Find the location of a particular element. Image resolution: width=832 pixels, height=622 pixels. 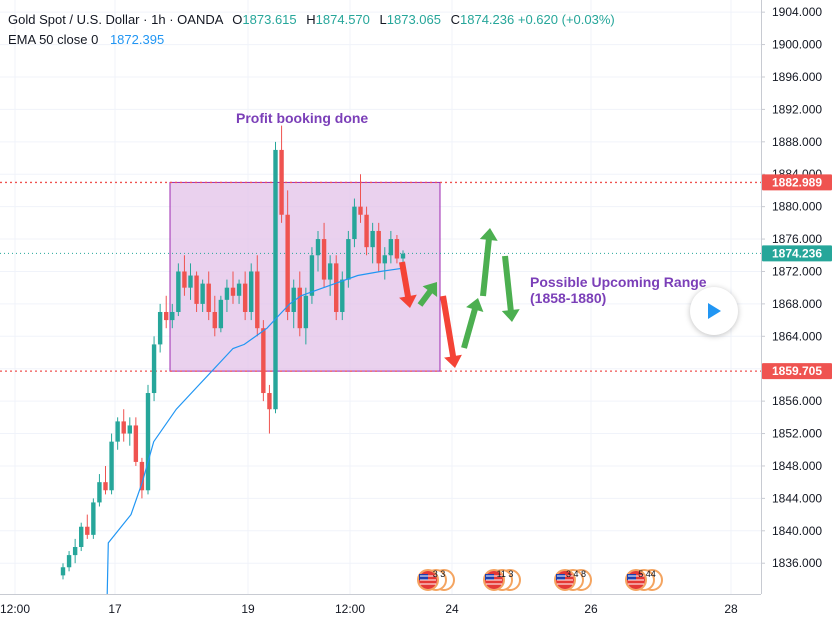

arrow-down-icon is located at coordinates (451, 331).